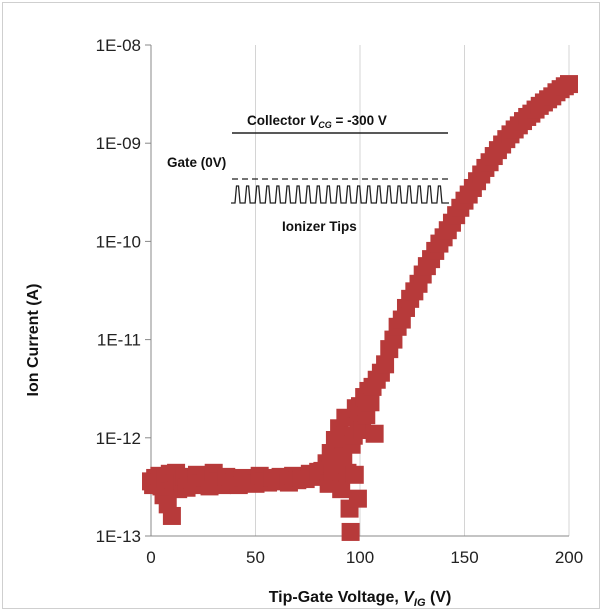 The height and width of the screenshot is (616, 604). I want to click on x-tick-label-50: 50, so click(255, 557).